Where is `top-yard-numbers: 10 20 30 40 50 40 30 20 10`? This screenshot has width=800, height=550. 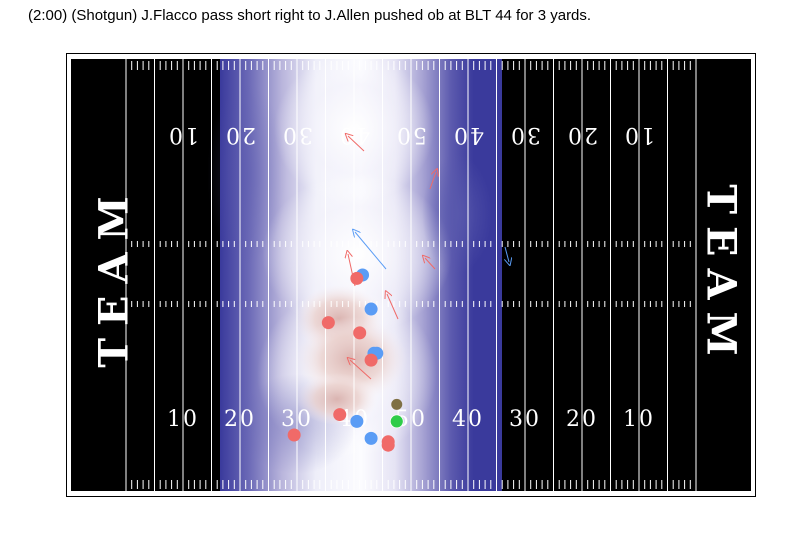
top-yard-numbers: 10 20 30 40 50 40 30 20 10 is located at coordinates (411, 134).